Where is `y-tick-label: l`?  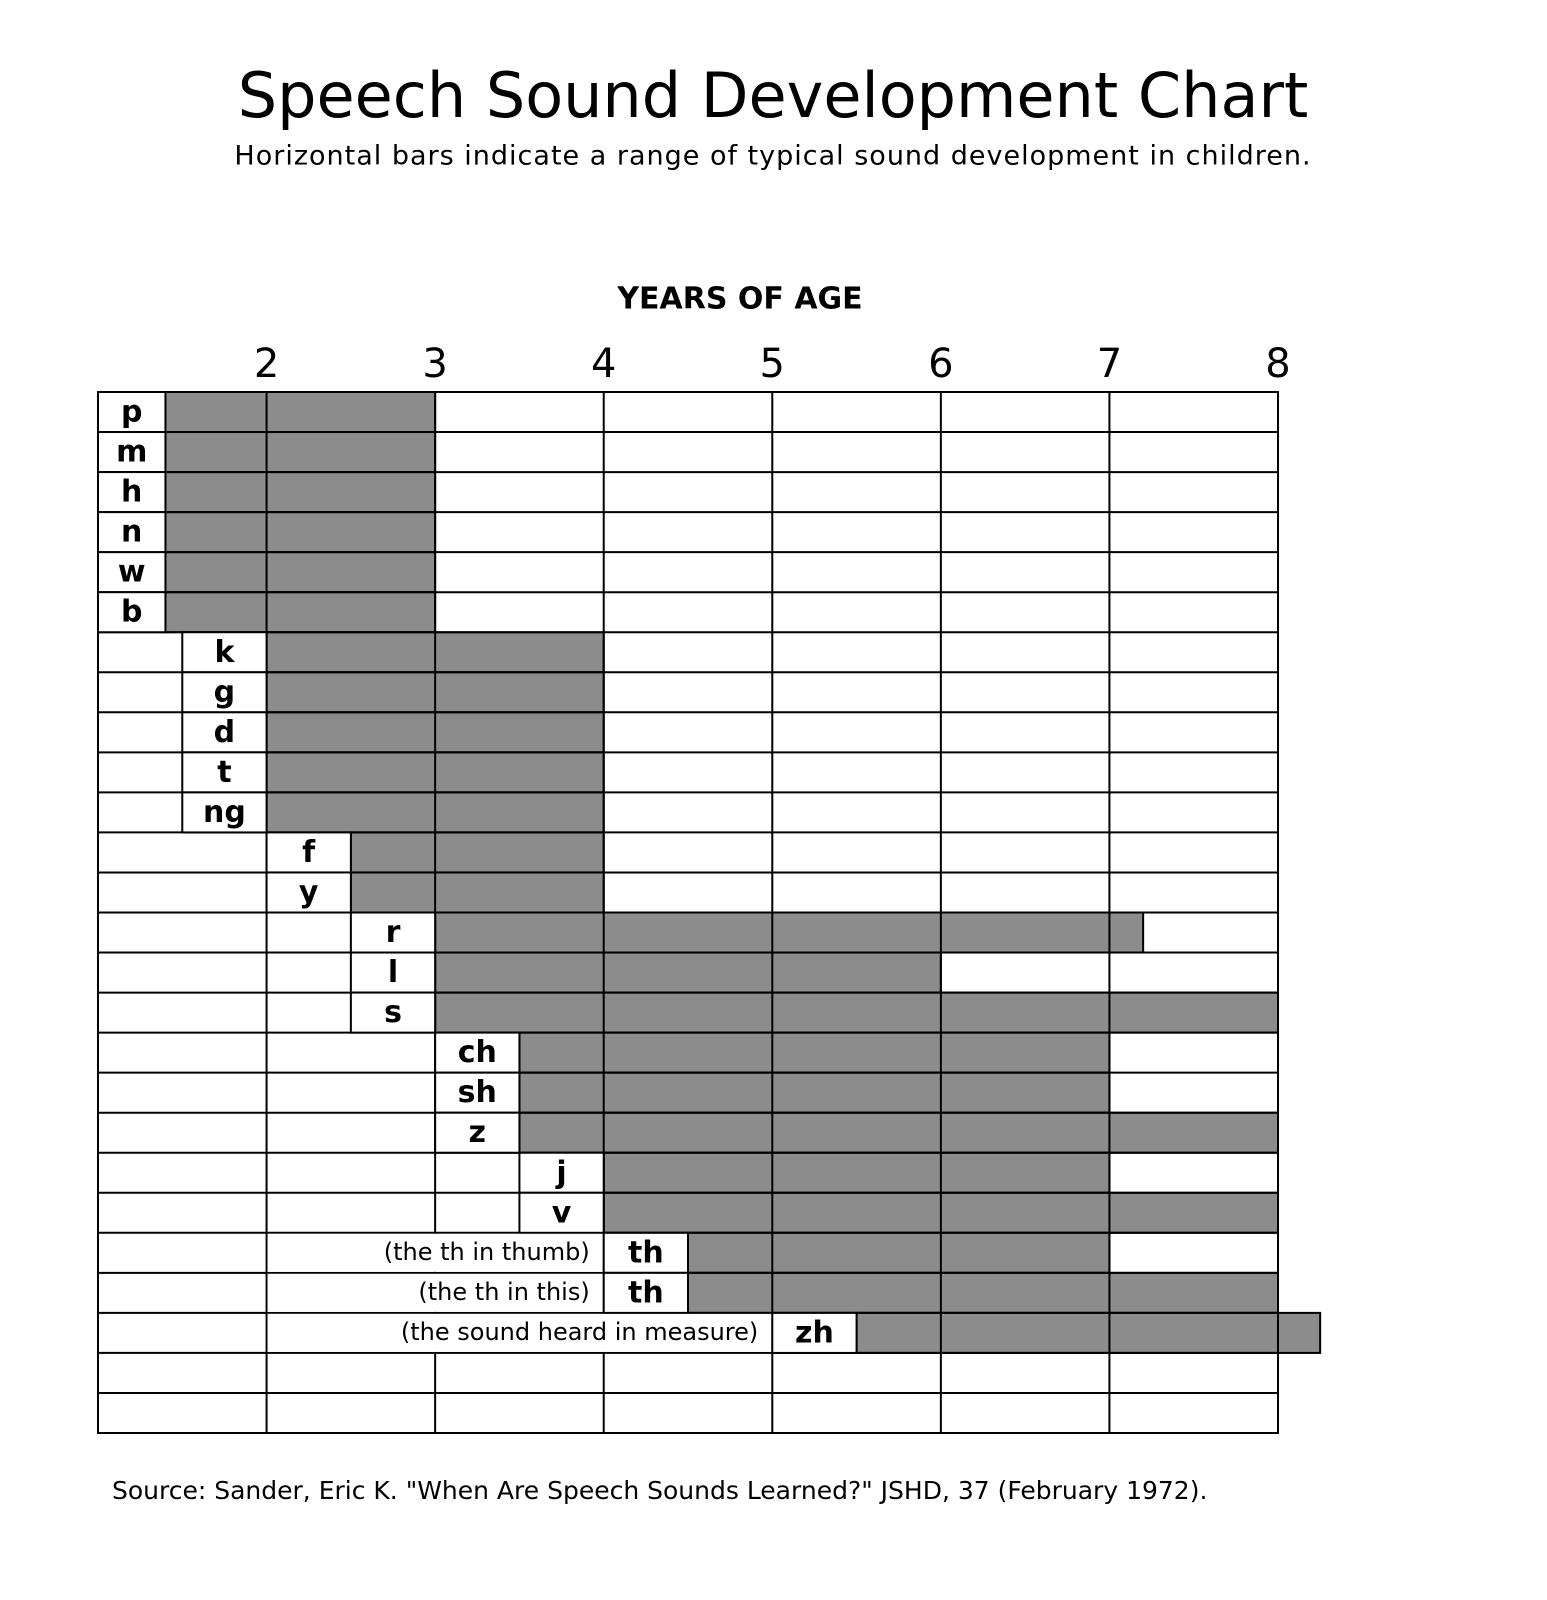
y-tick-label: l is located at coordinates (393, 972).